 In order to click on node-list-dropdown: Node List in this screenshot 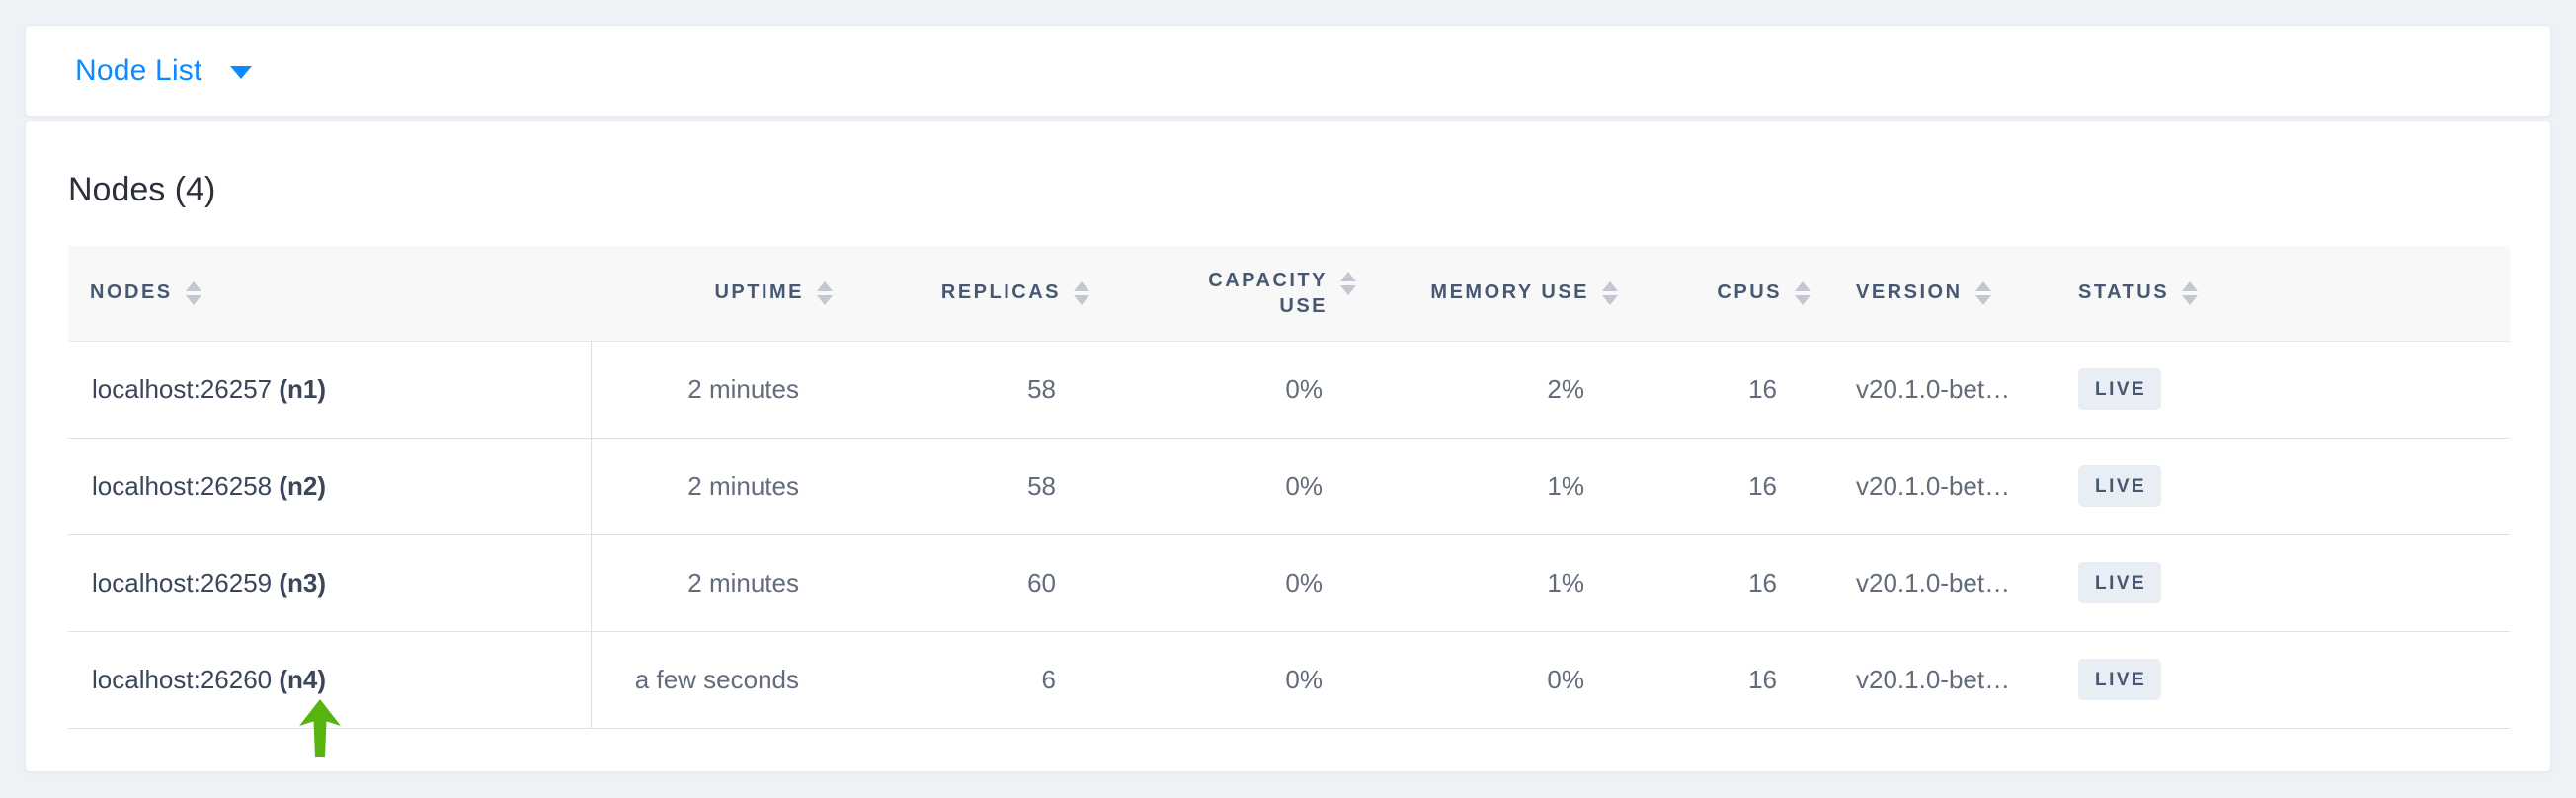, I will do `click(163, 71)`.